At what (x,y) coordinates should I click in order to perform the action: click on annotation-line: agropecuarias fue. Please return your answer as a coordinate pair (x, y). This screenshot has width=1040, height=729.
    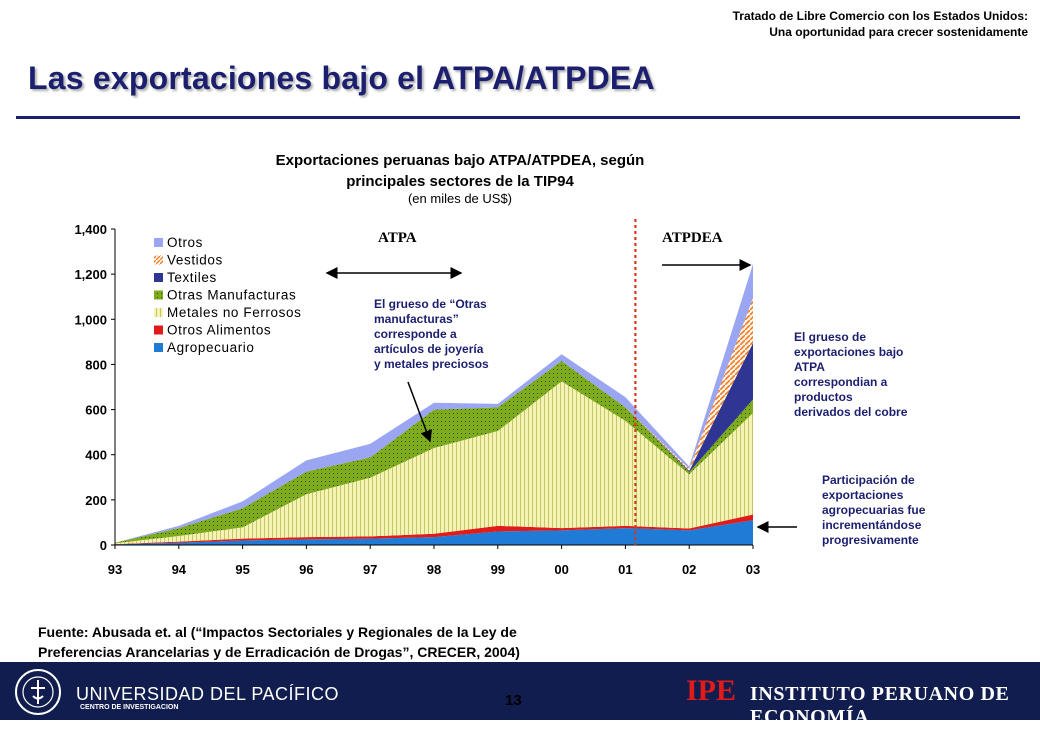
    Looking at the image, I should click on (874, 510).